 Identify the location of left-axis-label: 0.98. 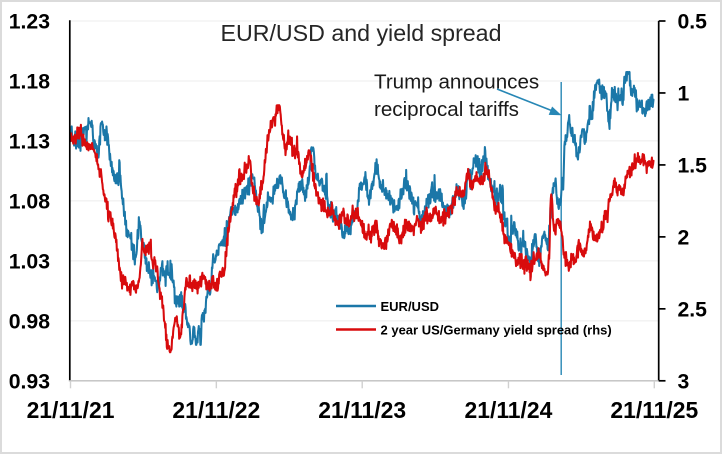
(29, 321).